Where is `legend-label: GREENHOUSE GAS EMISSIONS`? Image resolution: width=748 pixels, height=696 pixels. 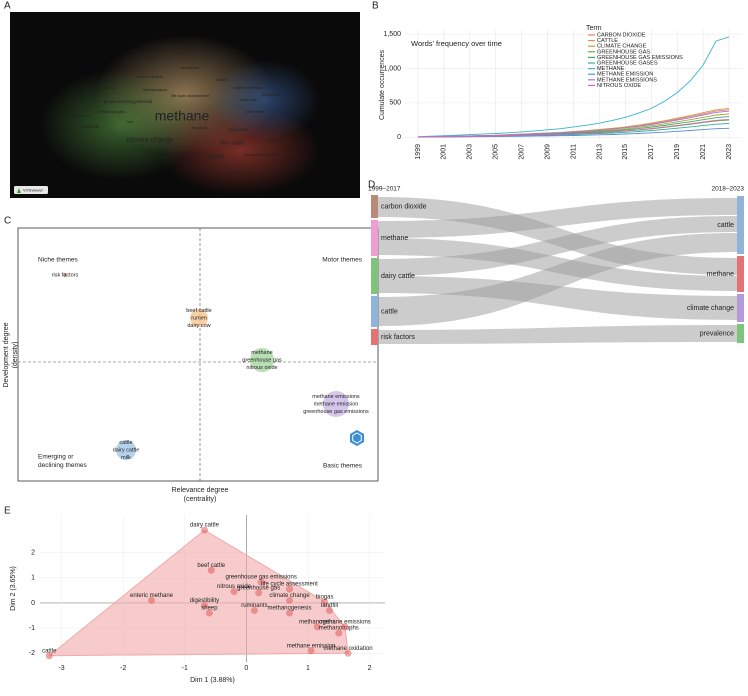 legend-label: GREENHOUSE GAS EMISSIONS is located at coordinates (640, 58).